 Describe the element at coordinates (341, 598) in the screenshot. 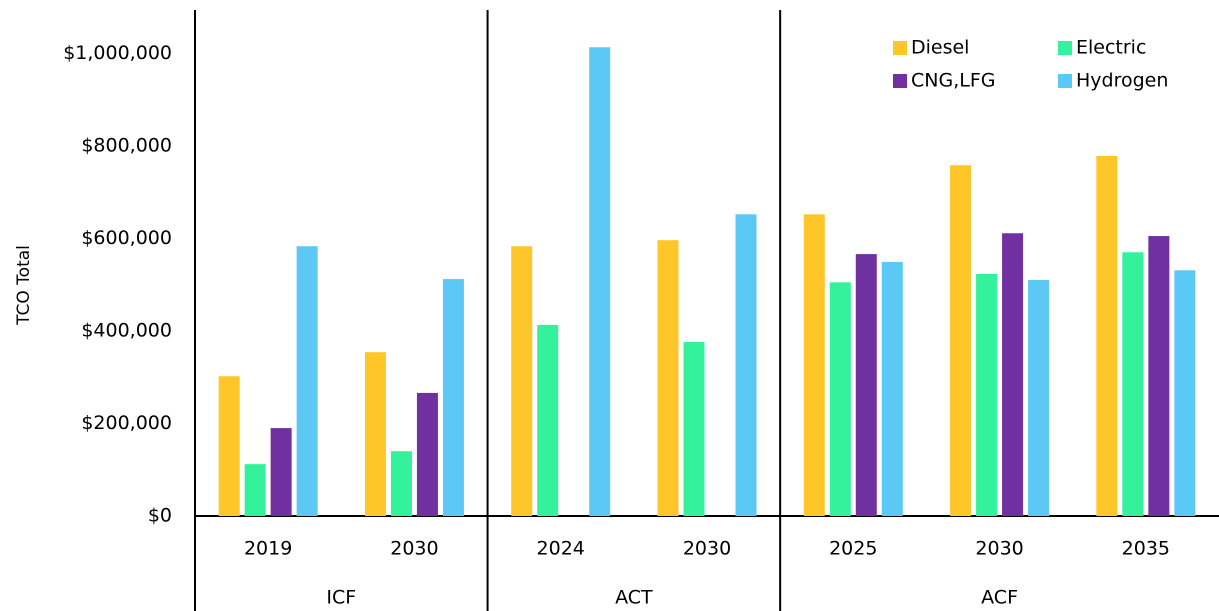

I see `group-label: ICF` at that location.